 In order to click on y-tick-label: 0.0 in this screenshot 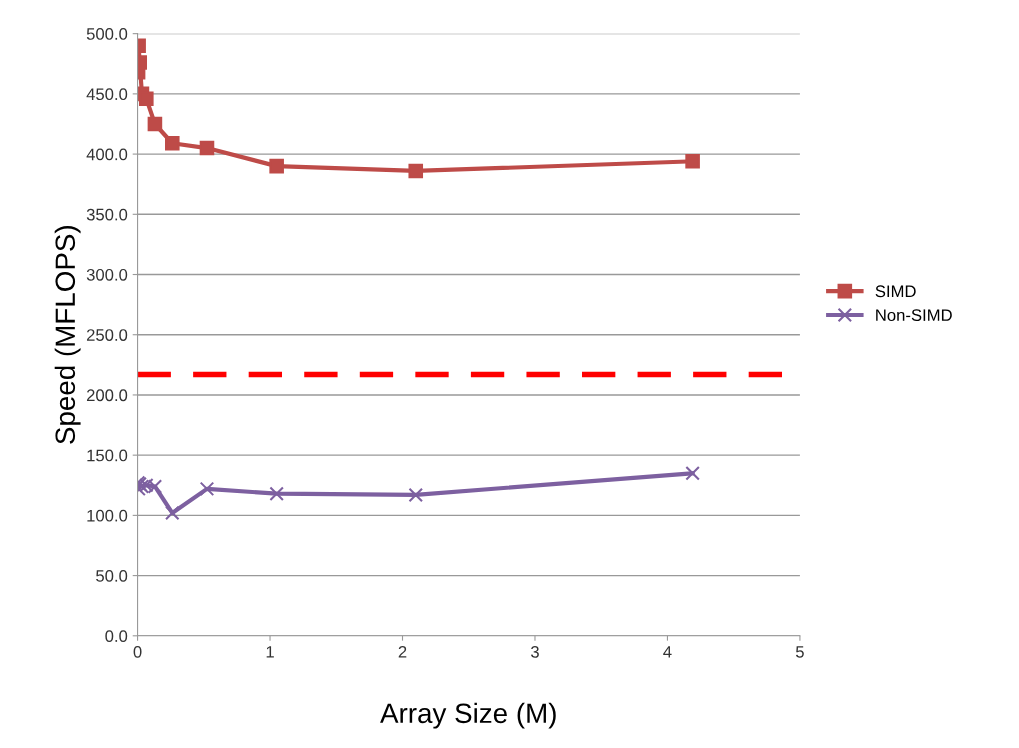, I will do `click(116, 636)`.